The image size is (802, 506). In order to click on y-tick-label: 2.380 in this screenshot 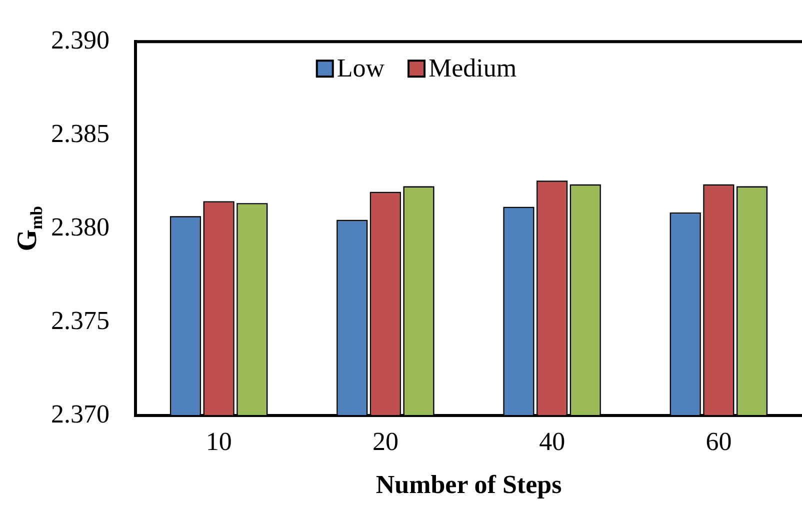, I will do `click(80, 227)`.